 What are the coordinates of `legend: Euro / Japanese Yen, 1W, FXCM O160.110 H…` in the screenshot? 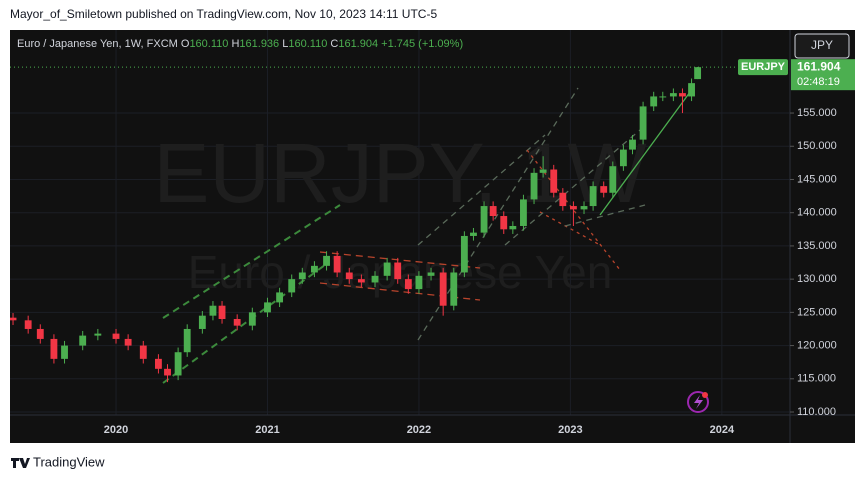 It's located at (240, 44).